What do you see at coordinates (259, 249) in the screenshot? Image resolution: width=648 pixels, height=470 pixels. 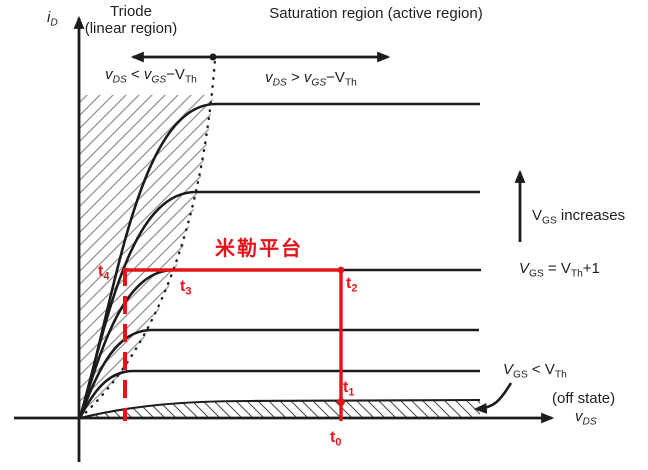 I see `miller-plateau-label: 米勒平台` at bounding box center [259, 249].